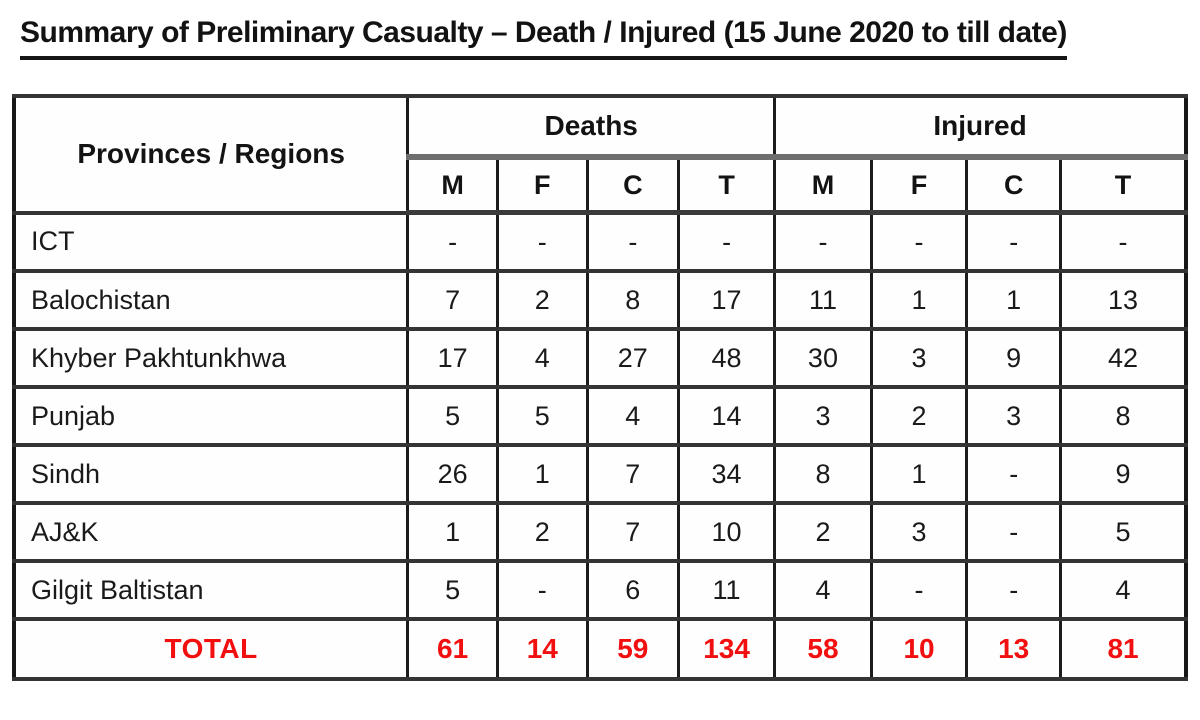 The height and width of the screenshot is (720, 1200). Describe the element at coordinates (727, 532) in the screenshot. I see `total-value-cell: 10` at that location.